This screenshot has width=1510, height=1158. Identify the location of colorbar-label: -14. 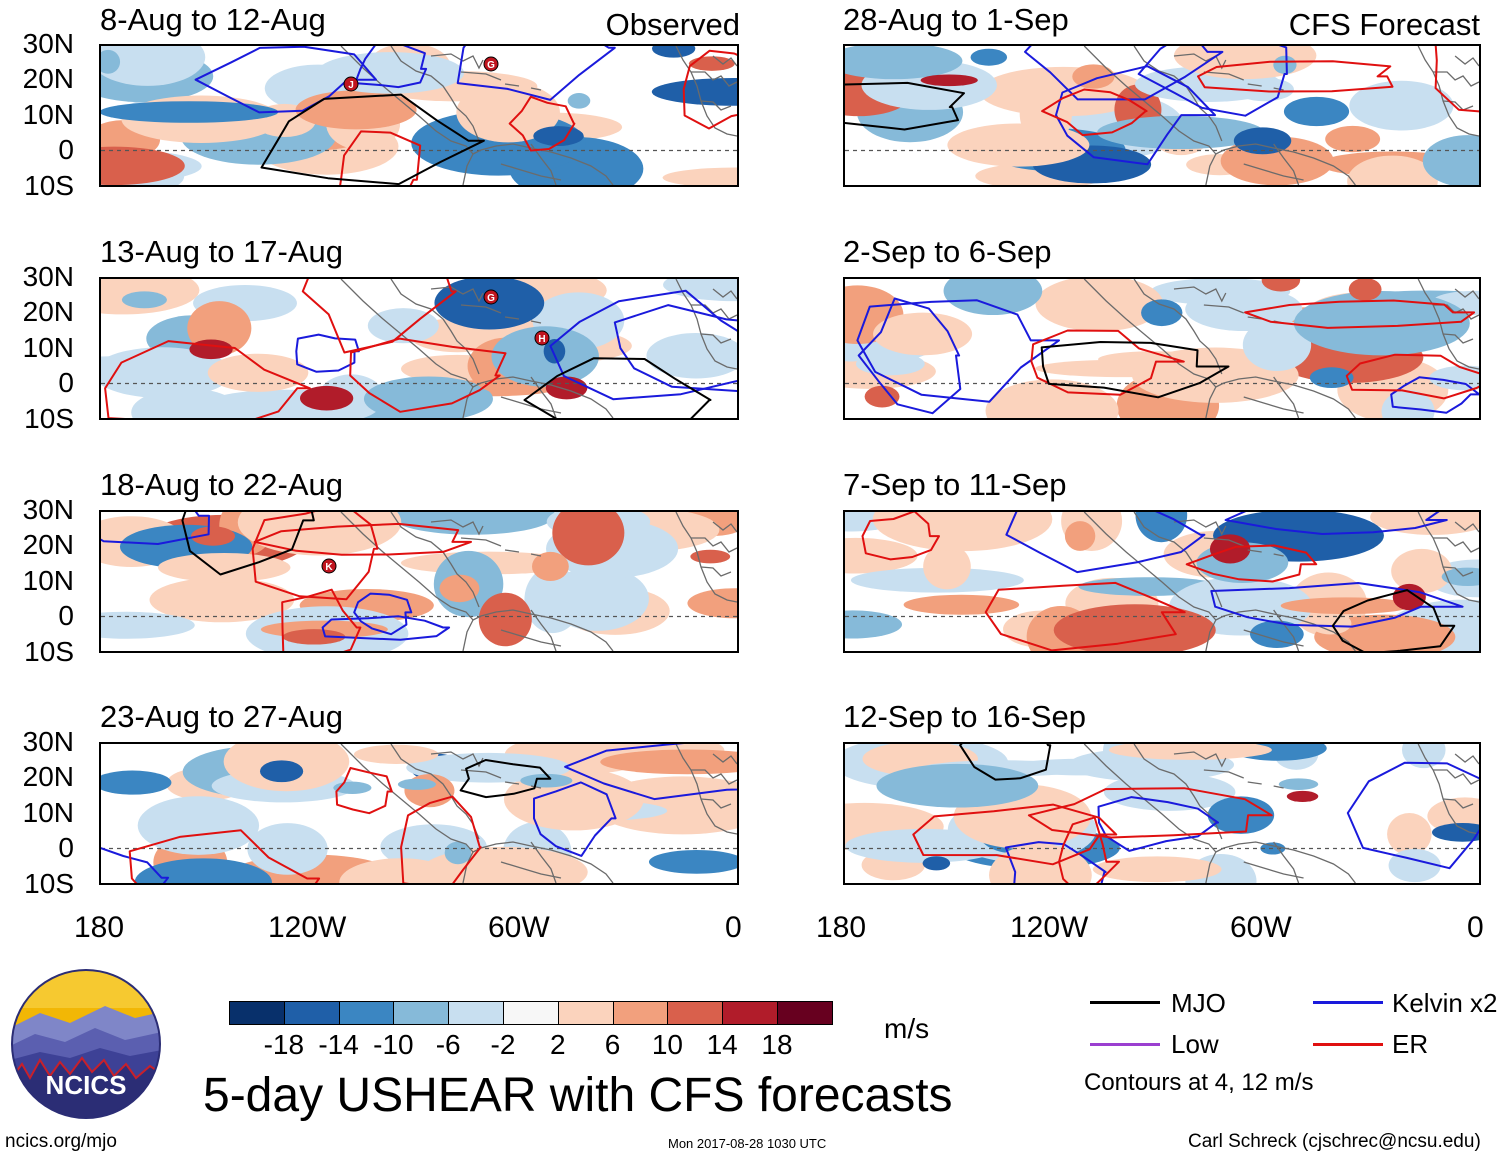
(338, 1044).